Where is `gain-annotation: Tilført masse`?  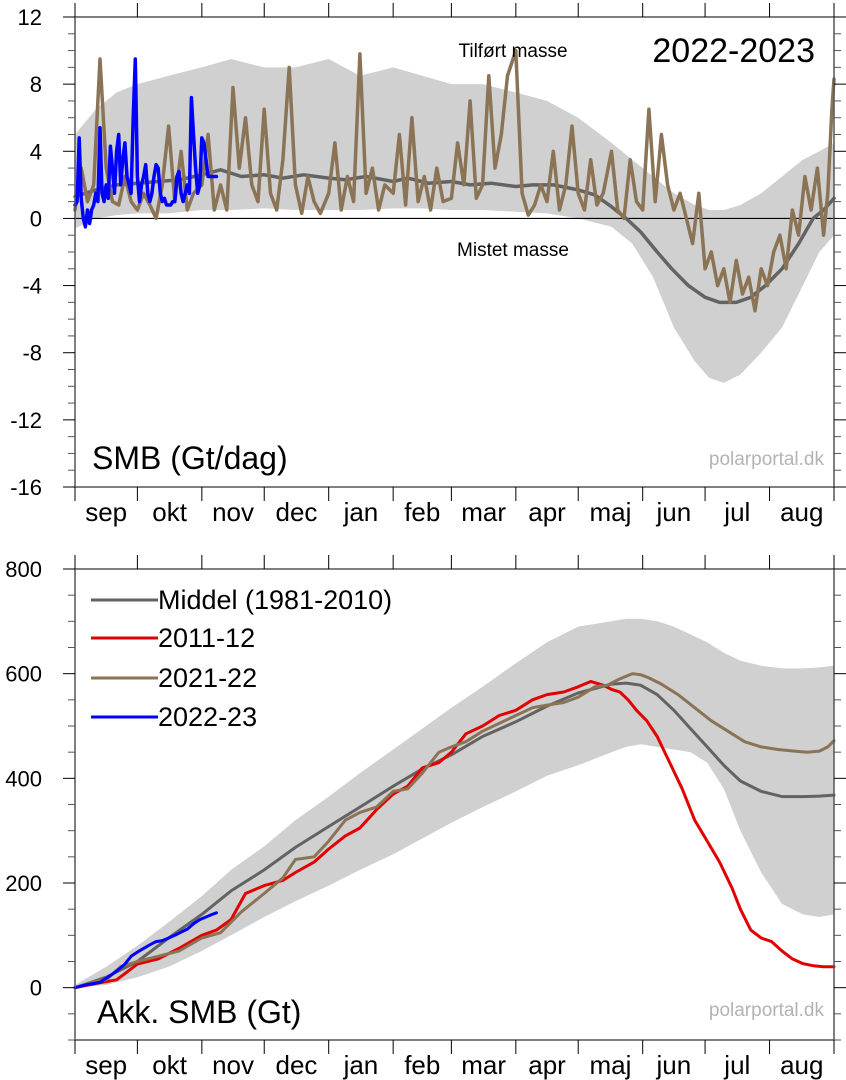
gain-annotation: Tilført masse is located at coordinates (512, 51).